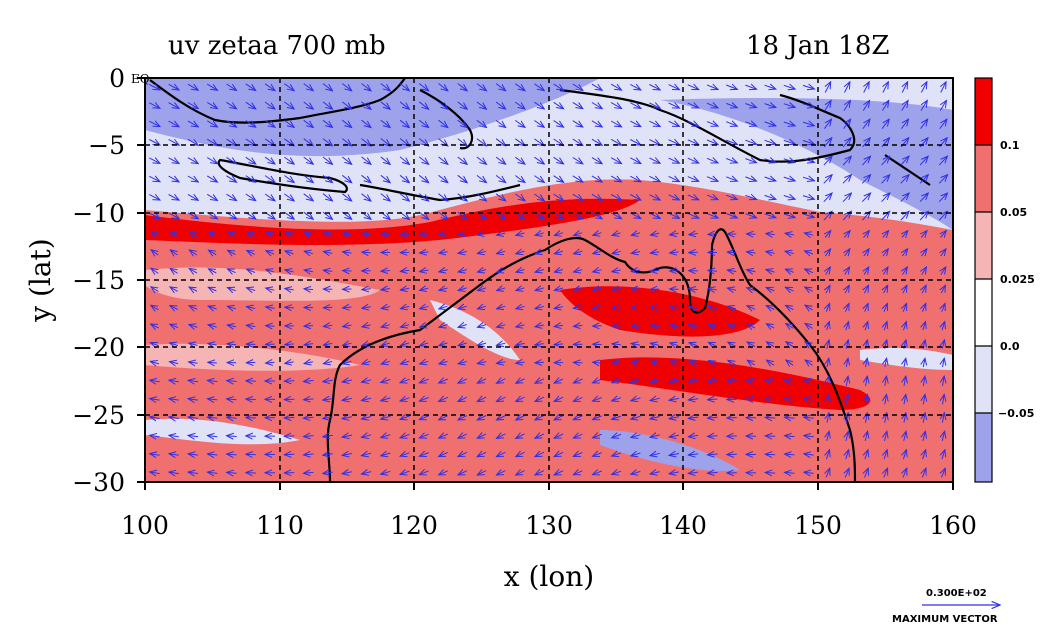  Describe the element at coordinates (806, 164) in the screenshot. I see `strong-negative-region-coralsea` at that location.